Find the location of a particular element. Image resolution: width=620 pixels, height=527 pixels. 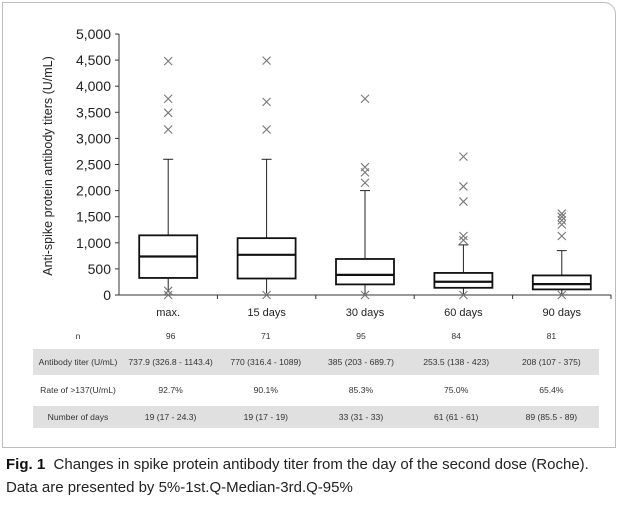

y-tick-label: 1,500 is located at coordinates (93, 217).